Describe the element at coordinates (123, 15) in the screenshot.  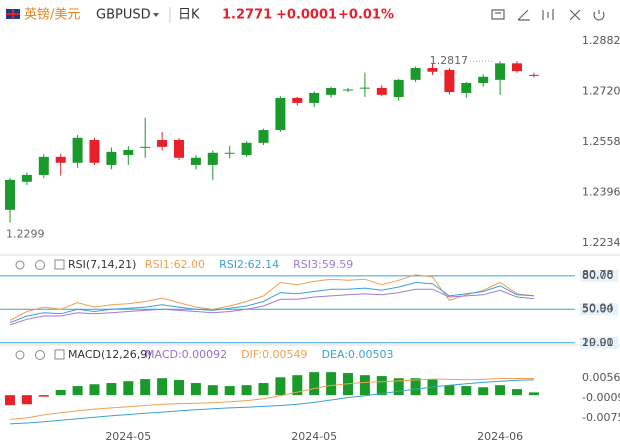
I see `symbol: GBPUSD` at that location.